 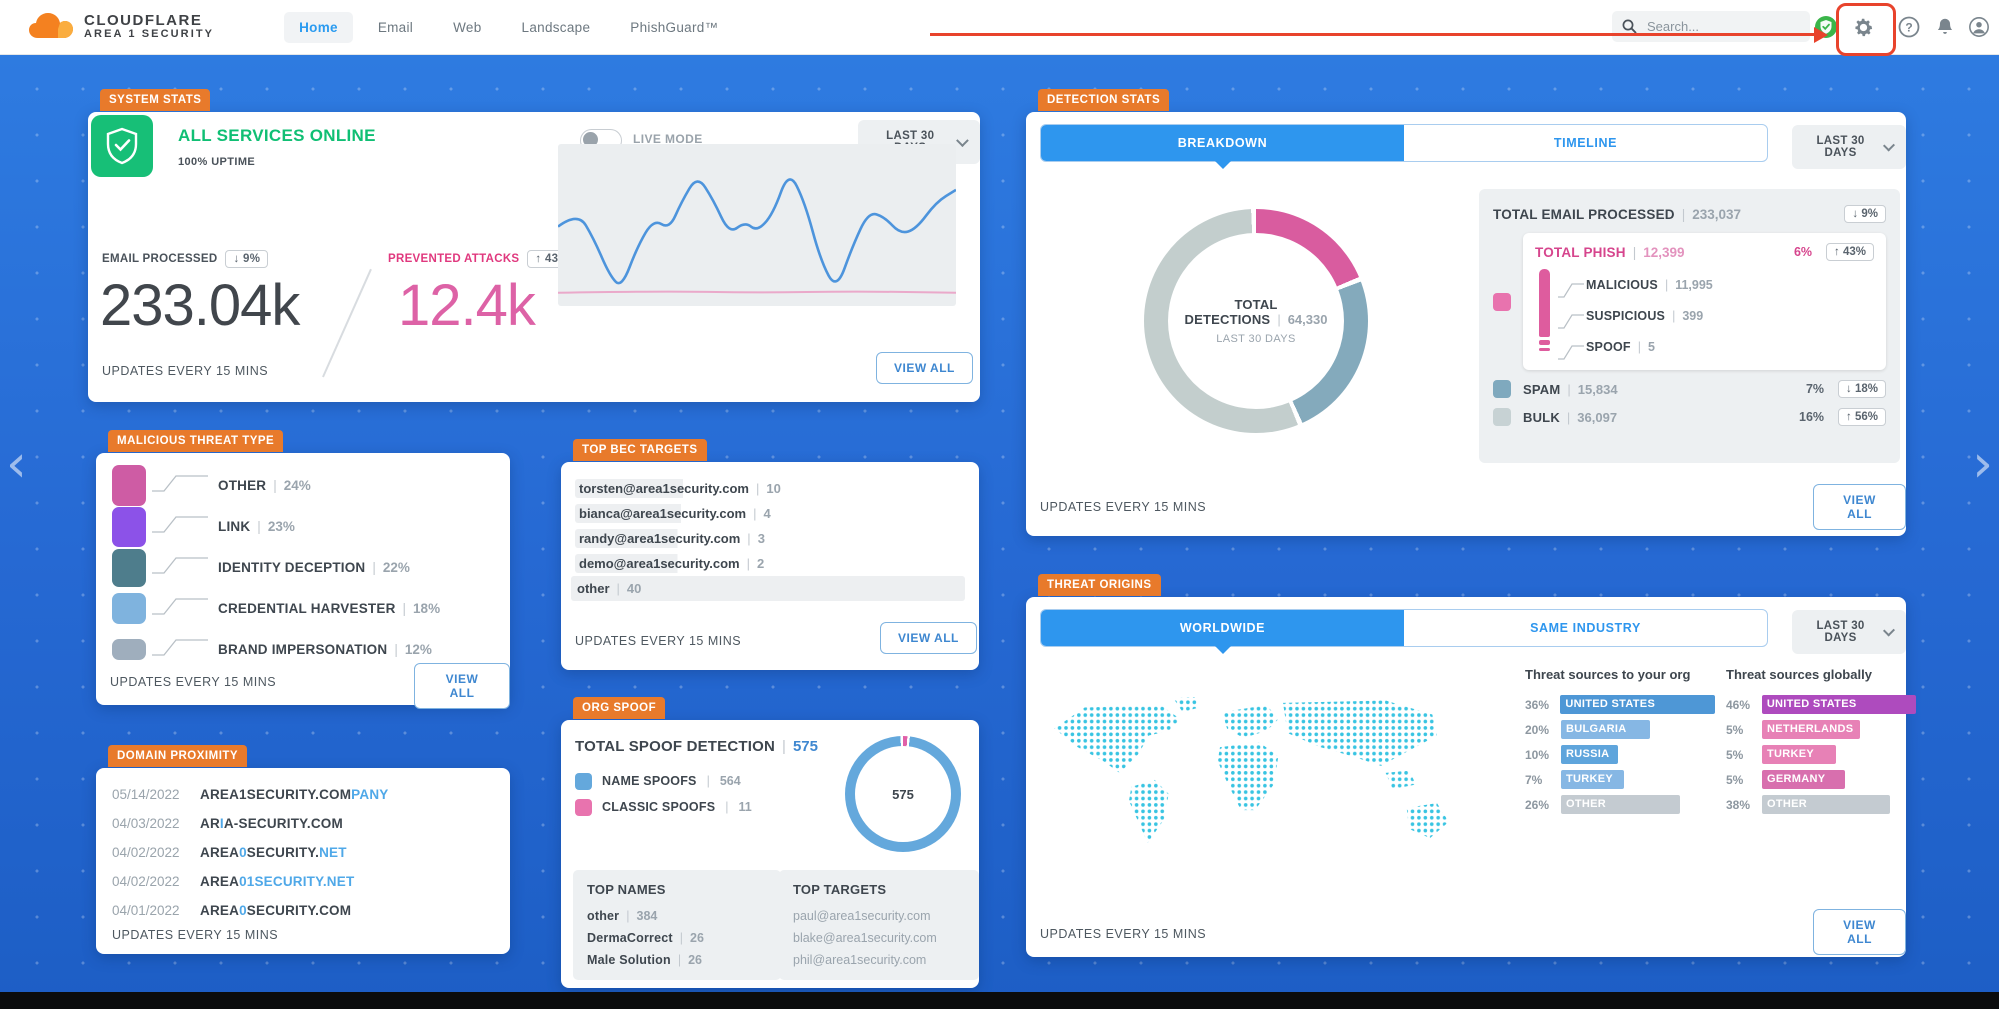 What do you see at coordinates (768, 588) in the screenshot?
I see `bec-target-row: other 40` at bounding box center [768, 588].